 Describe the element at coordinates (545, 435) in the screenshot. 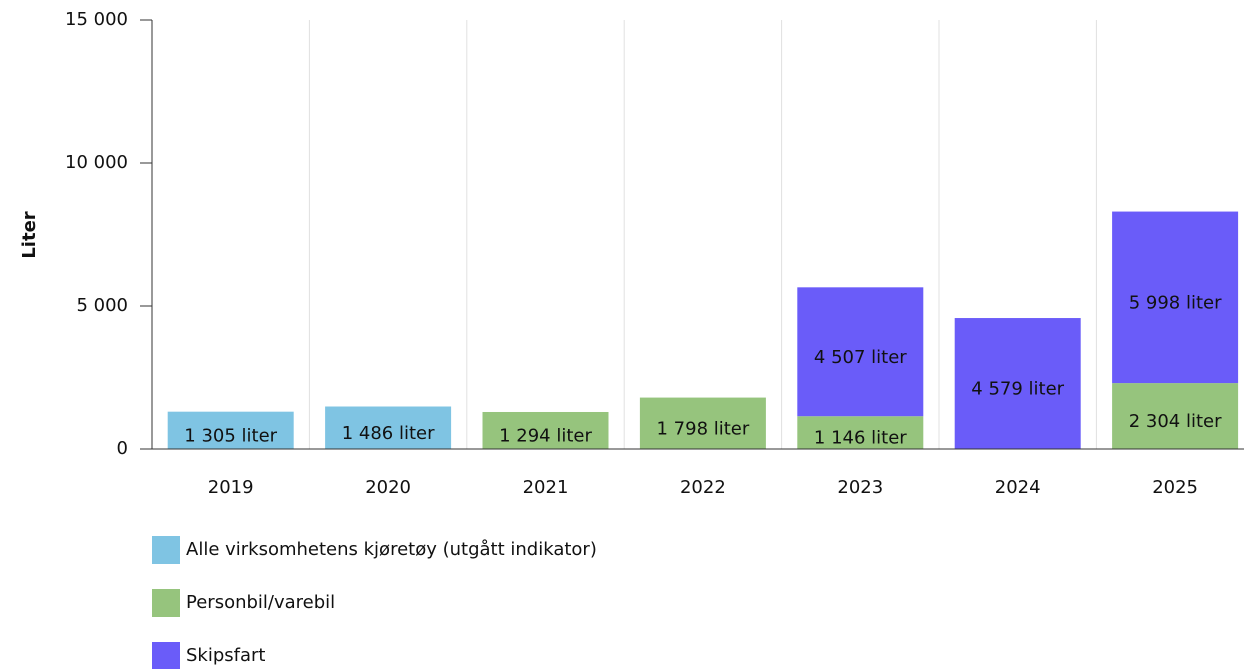

I see `data-label: 1 294 liter` at that location.